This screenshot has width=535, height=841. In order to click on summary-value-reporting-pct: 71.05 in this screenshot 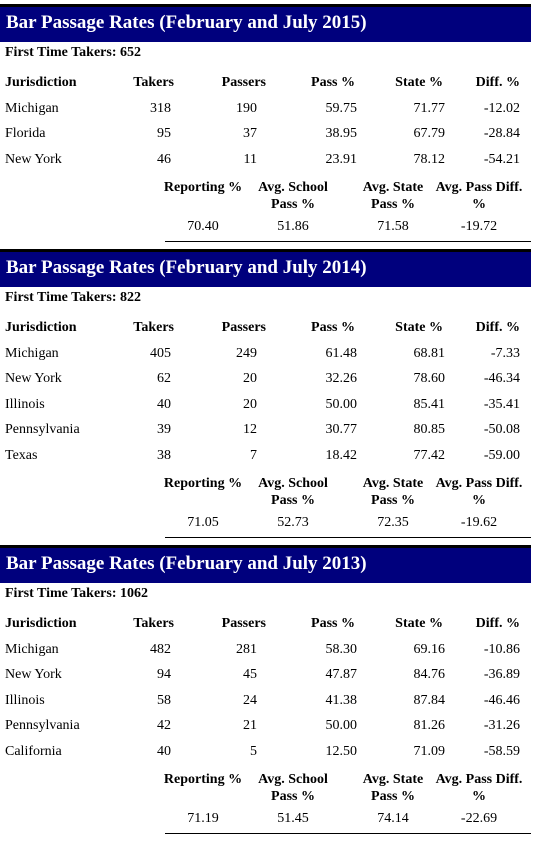, I will do `click(203, 522)`.